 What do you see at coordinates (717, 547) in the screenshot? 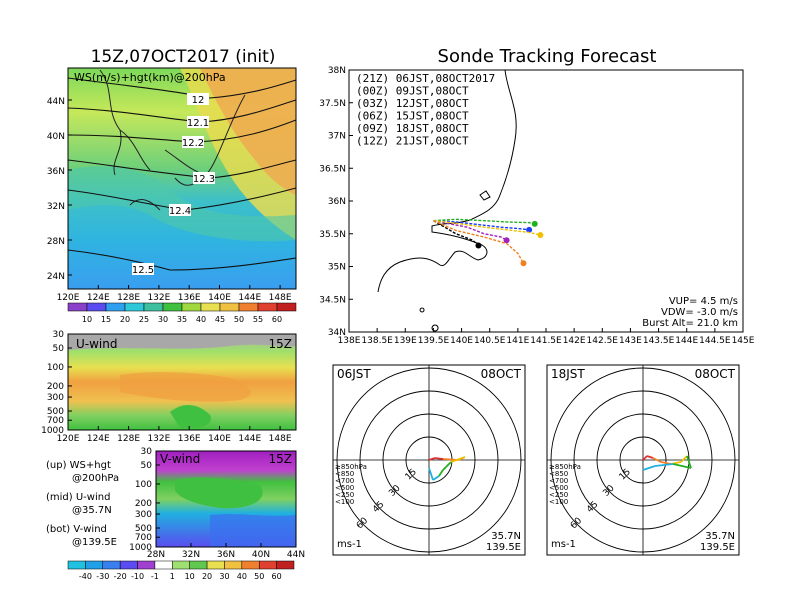
I see `hodo-lon: 139.5E` at bounding box center [717, 547].